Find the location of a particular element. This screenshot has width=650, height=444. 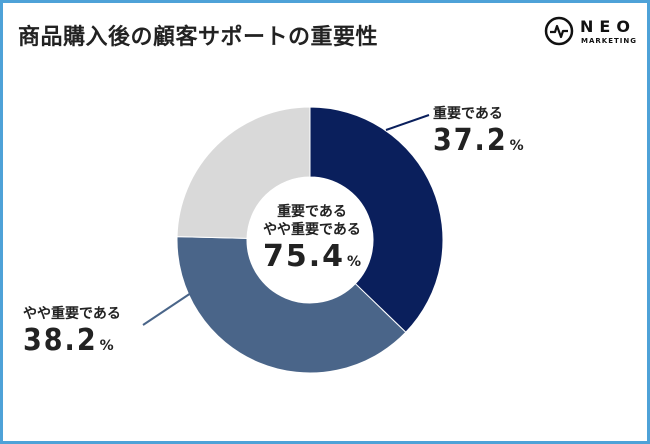

label-slice-2: やや重要である 38.2% is located at coordinates (72, 330).